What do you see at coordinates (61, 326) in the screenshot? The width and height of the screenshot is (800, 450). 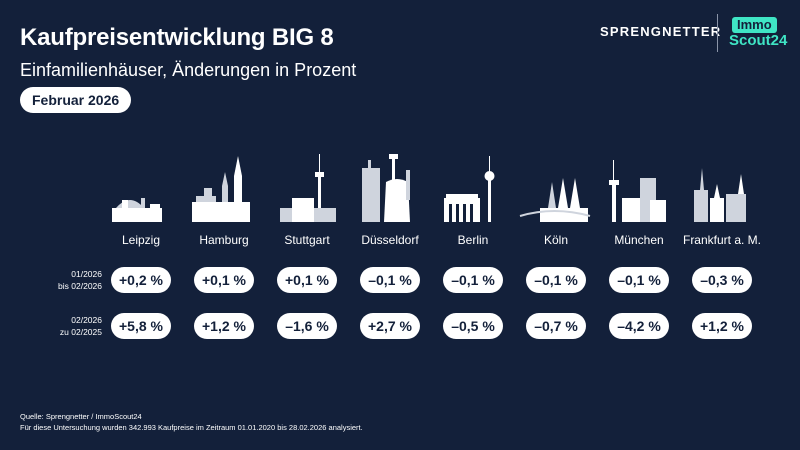 I see `row-label-yearly: 02/2026 zu 02/2025` at bounding box center [61, 326].